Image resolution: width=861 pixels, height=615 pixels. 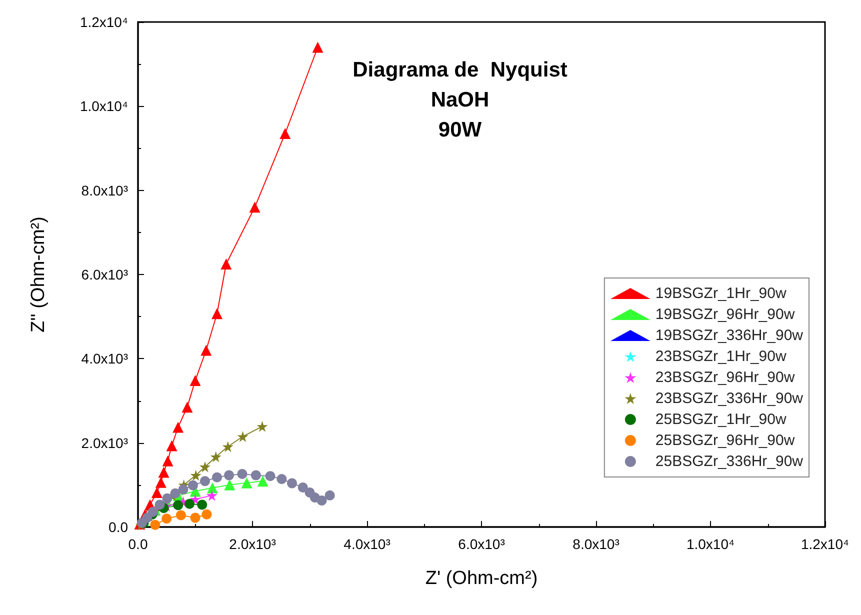 I want to click on legend-label: 25BSGZr_336Hr_90w, so click(x=729, y=461).